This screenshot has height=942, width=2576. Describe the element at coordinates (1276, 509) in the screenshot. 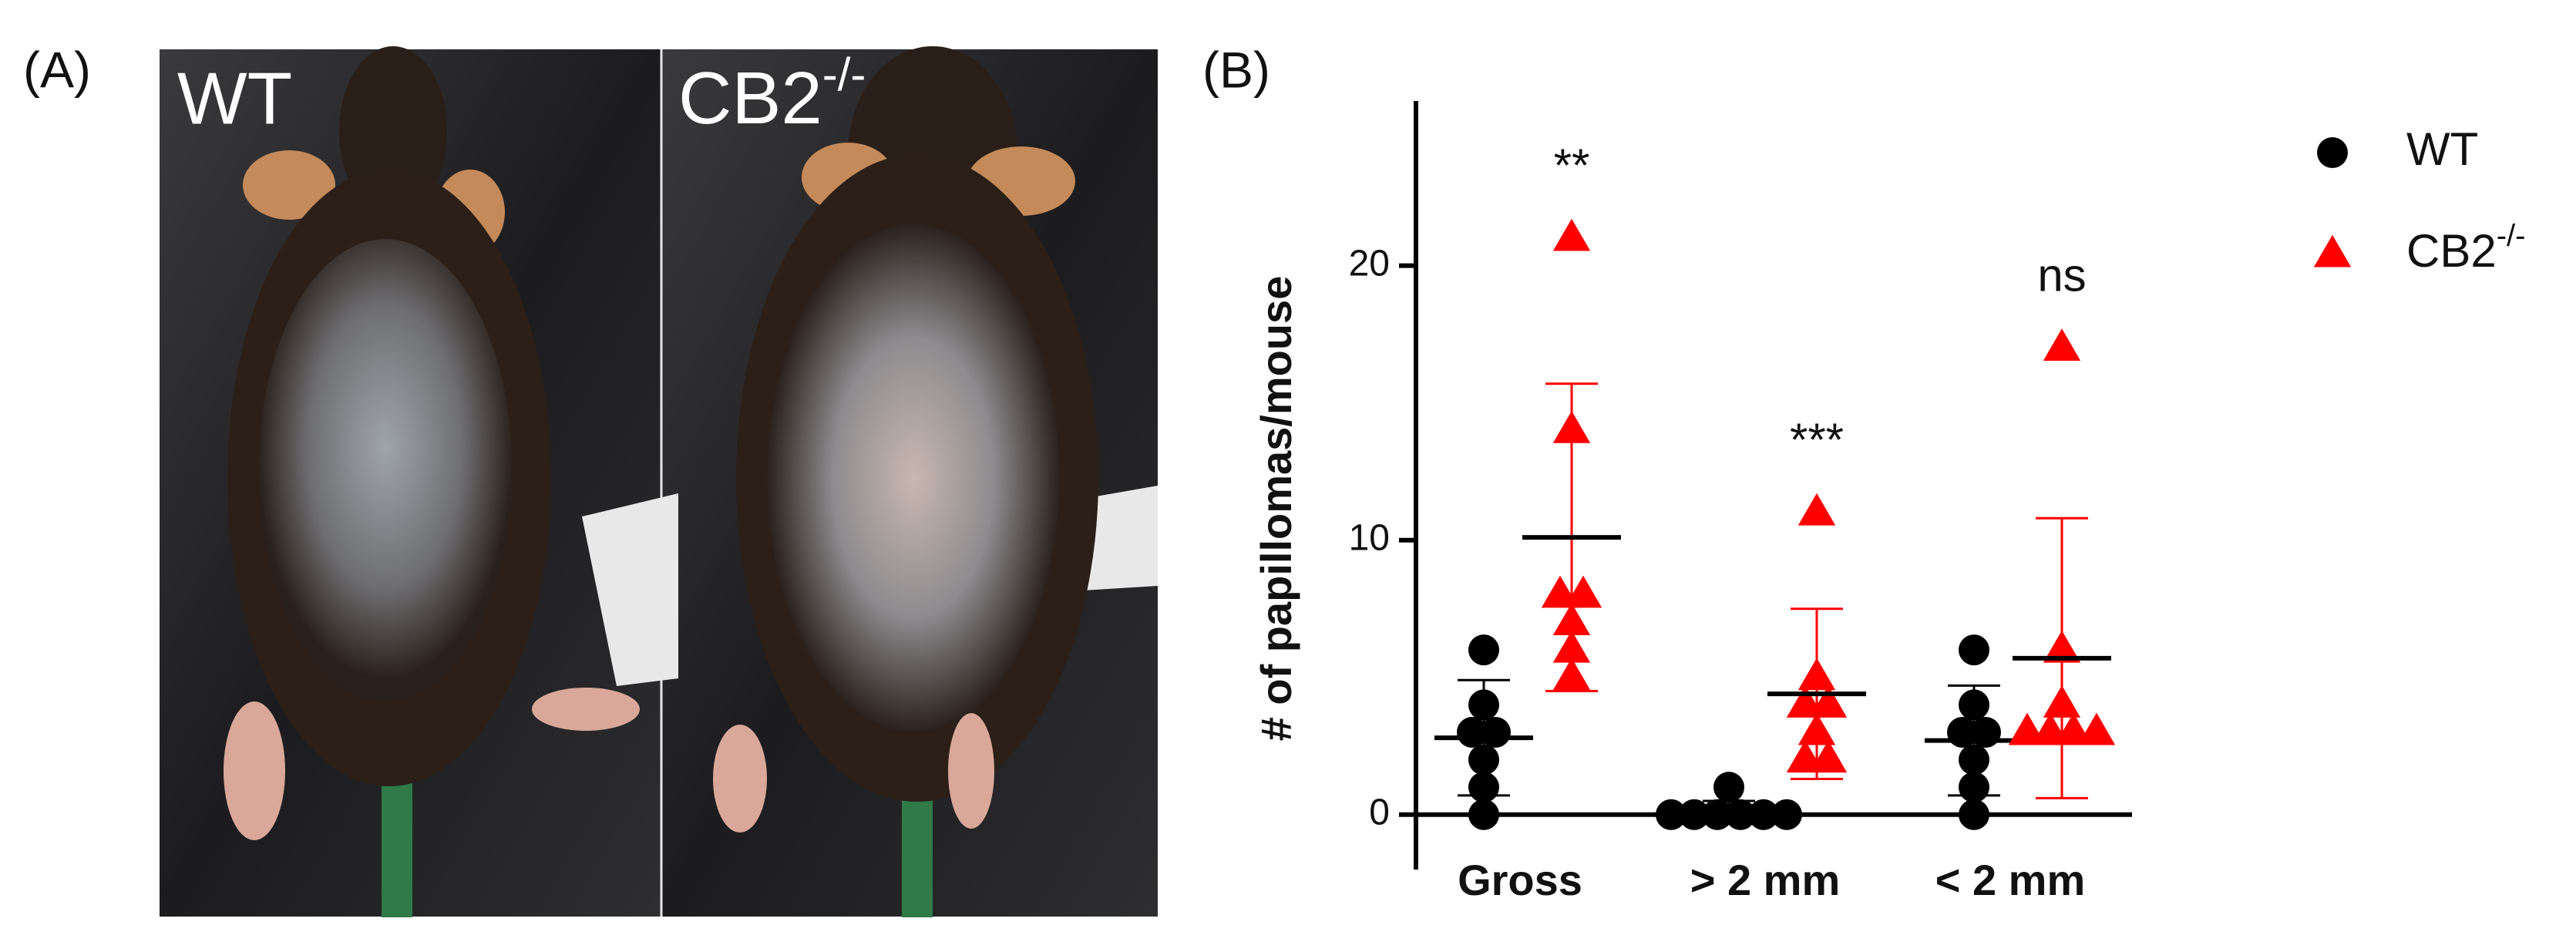

I see `y-axis-label: # of papillomas/mouse` at that location.